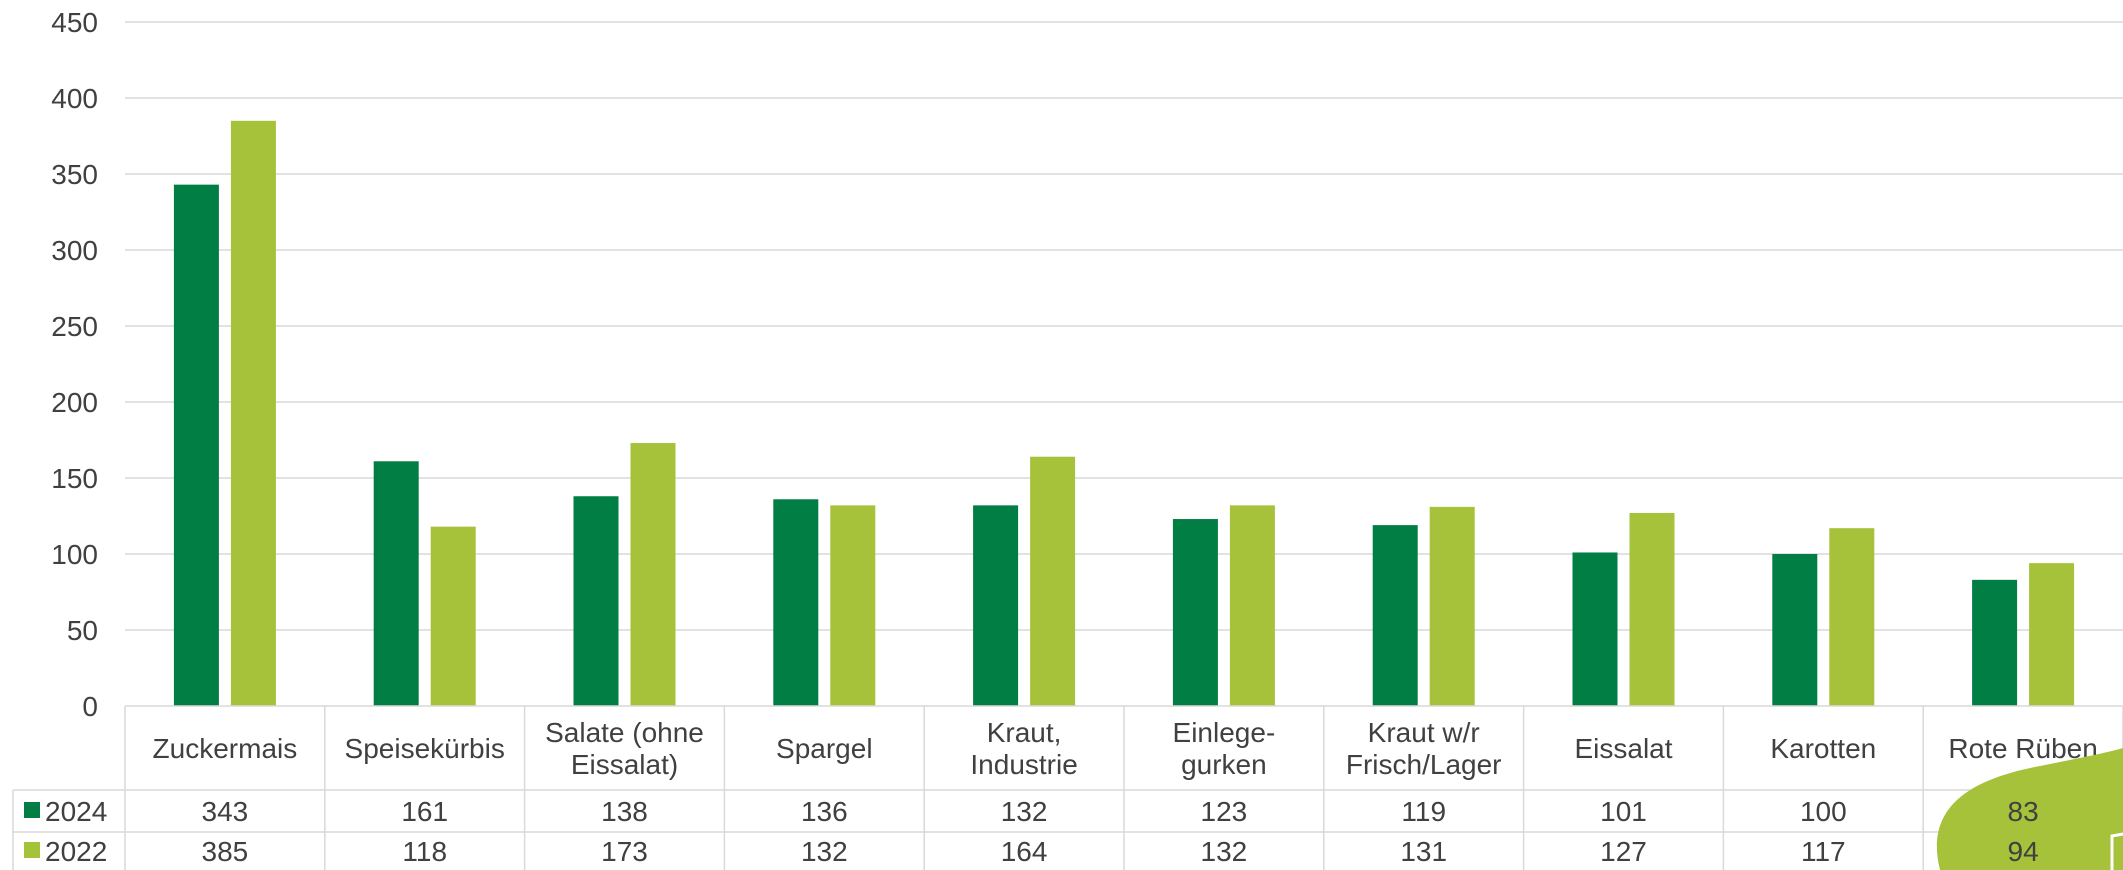  Describe the element at coordinates (2023, 851) in the screenshot. I see `table-value-2022: 94` at that location.